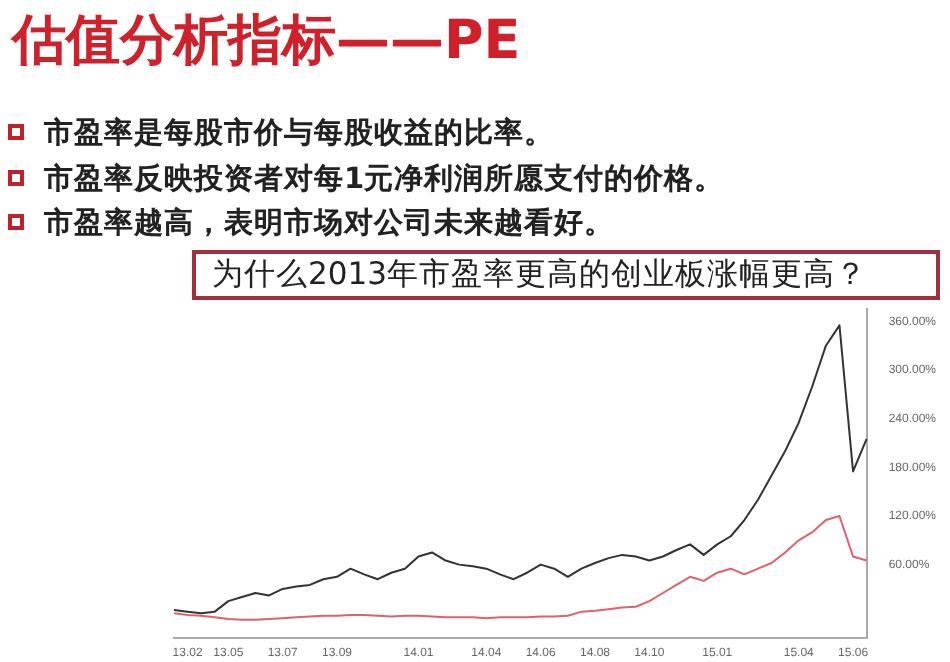  I want to click on chart-title: 估值分析指标——PE, so click(266, 42).